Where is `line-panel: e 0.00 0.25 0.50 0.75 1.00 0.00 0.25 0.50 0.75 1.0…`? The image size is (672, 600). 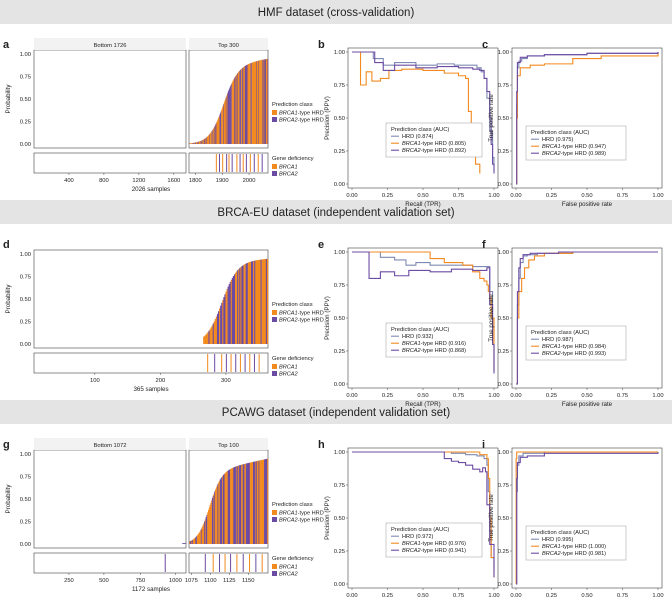 line-panel: e 0.00 0.25 0.50 0.75 1.00 0.00 0.25 0.50 0.75 1.0… is located at coordinates (409, 323).